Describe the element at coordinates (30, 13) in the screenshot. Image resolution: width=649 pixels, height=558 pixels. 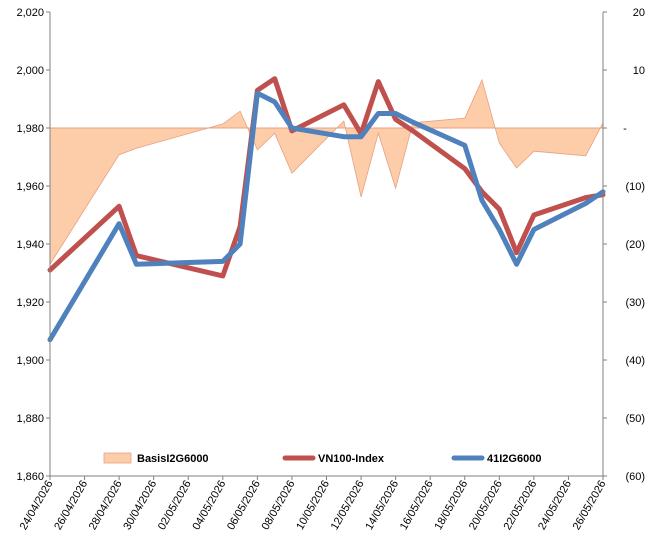
I see `y-left-tick-label: 2,020` at that location.